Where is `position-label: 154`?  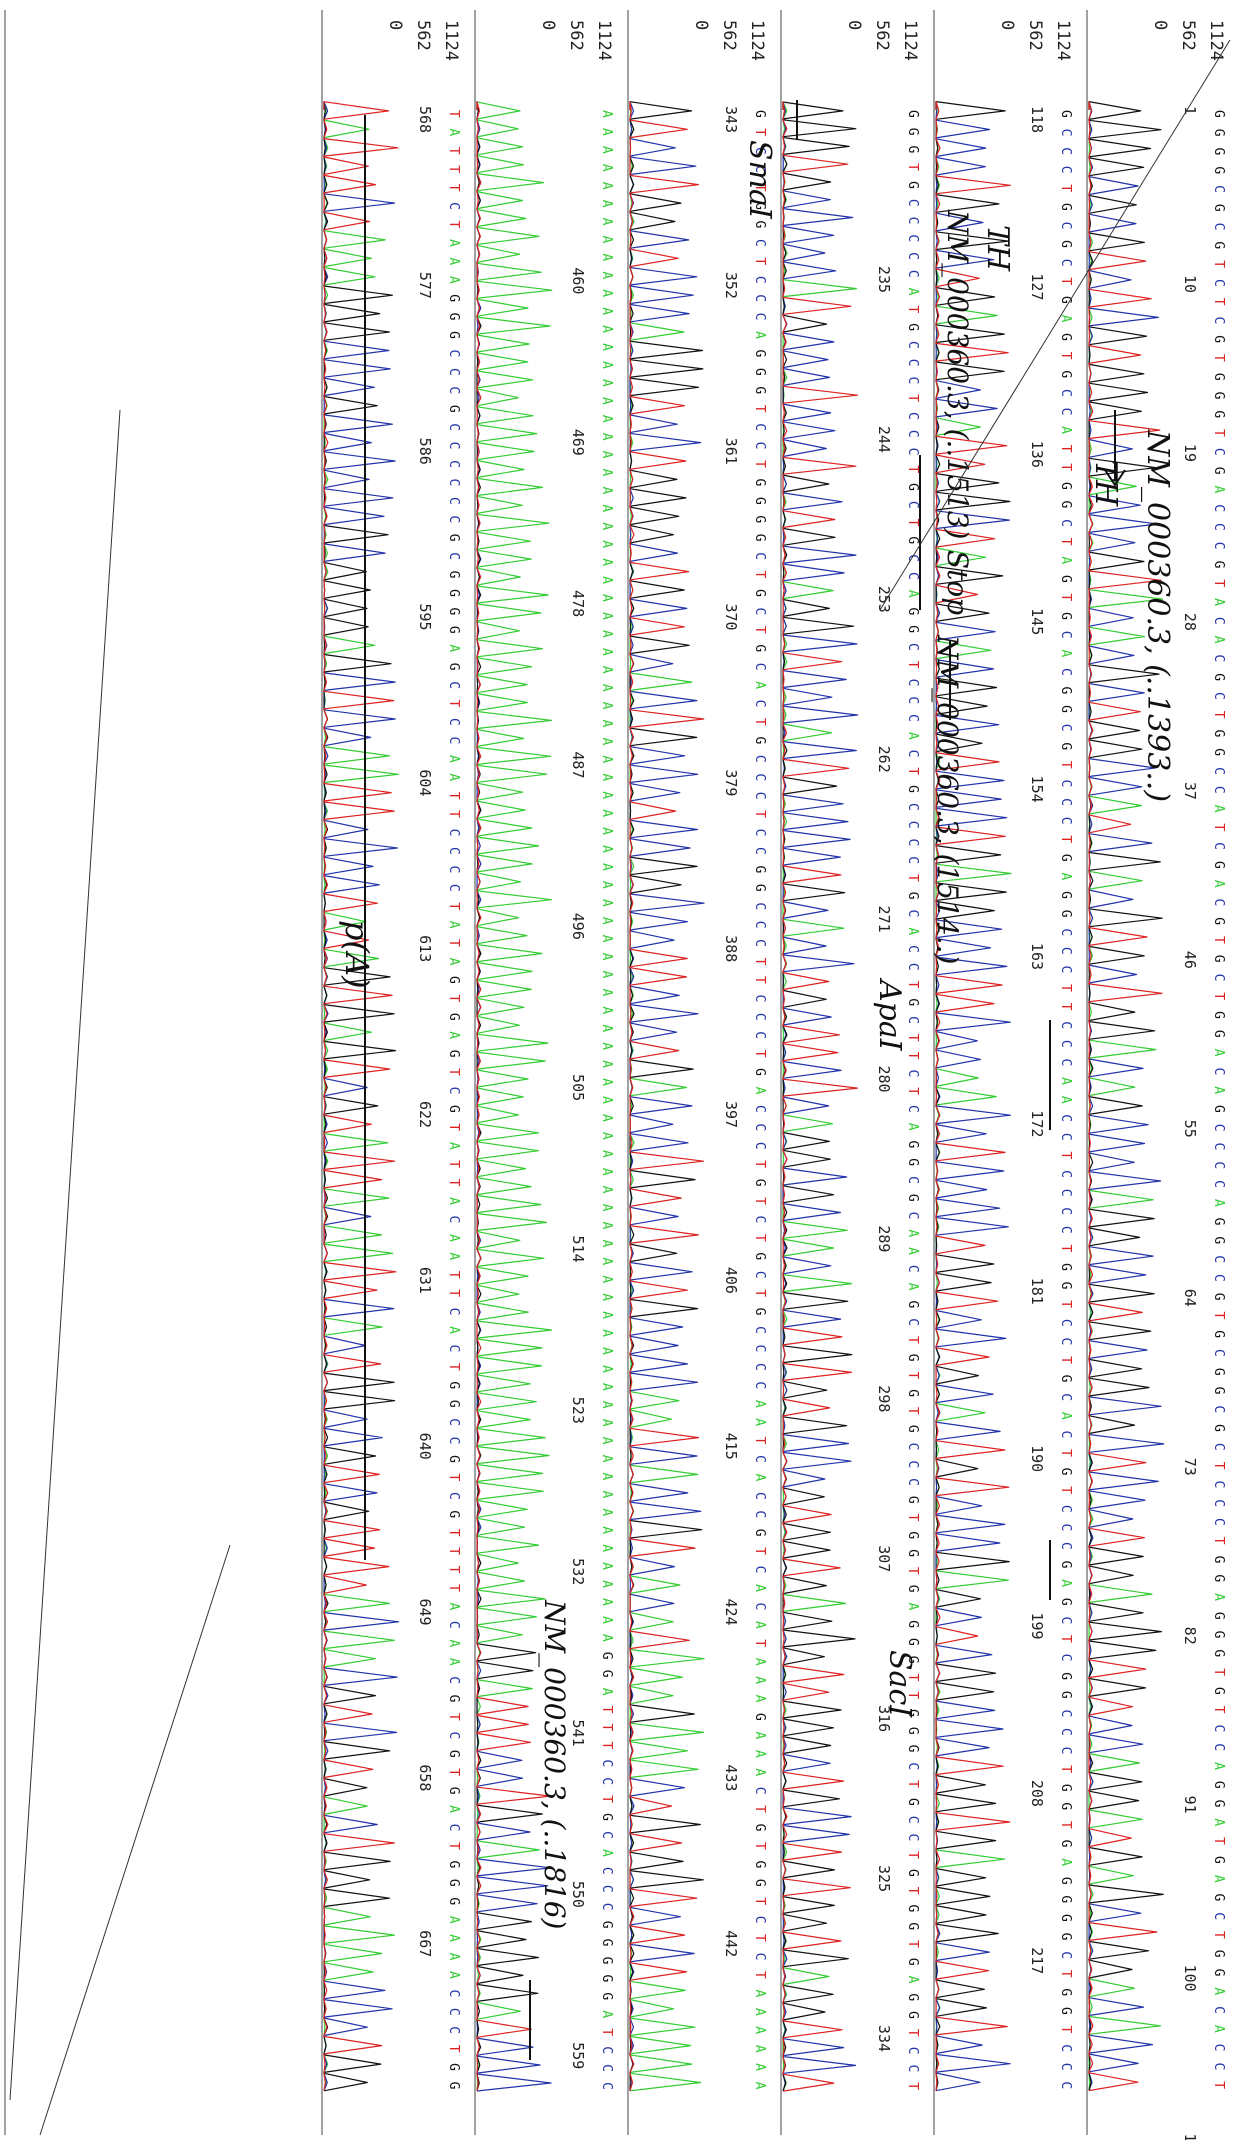 position-label: 154 is located at coordinates (1037, 789).